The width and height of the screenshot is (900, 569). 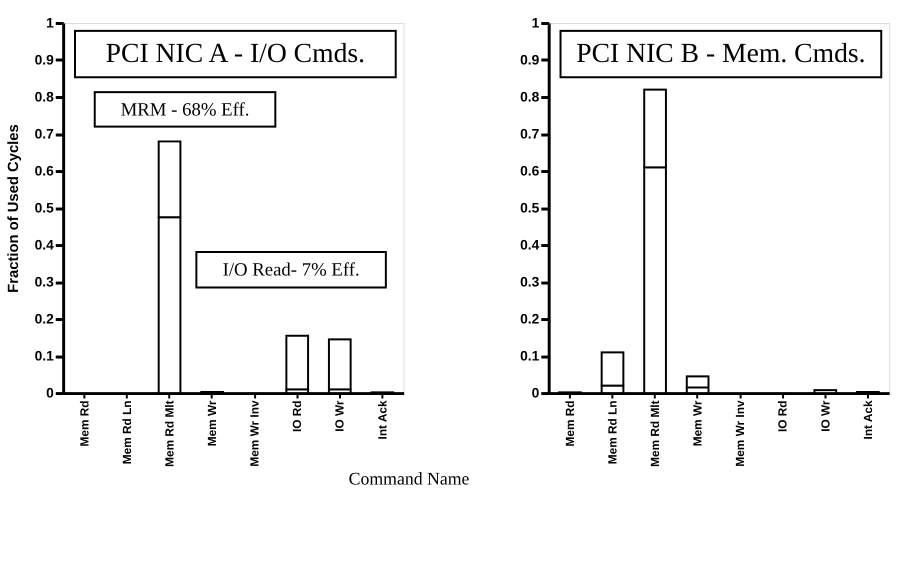 What do you see at coordinates (291, 270) in the screenshot?
I see `annotation: I/O Read- 7% Eff.` at bounding box center [291, 270].